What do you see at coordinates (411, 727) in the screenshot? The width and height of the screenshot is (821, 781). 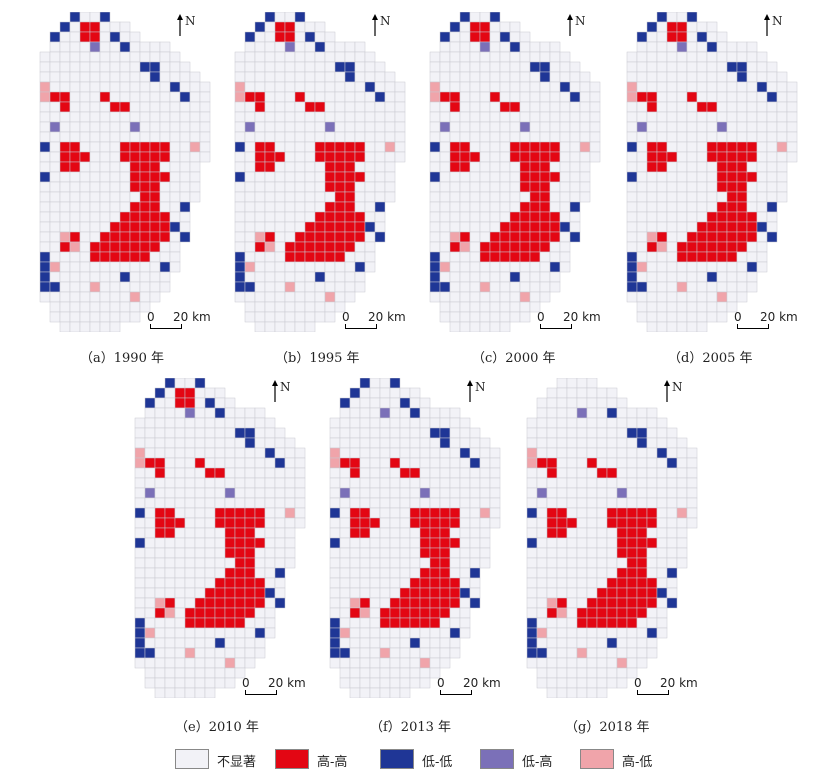 I see `panel-caption: （f）2013 年` at bounding box center [411, 727].